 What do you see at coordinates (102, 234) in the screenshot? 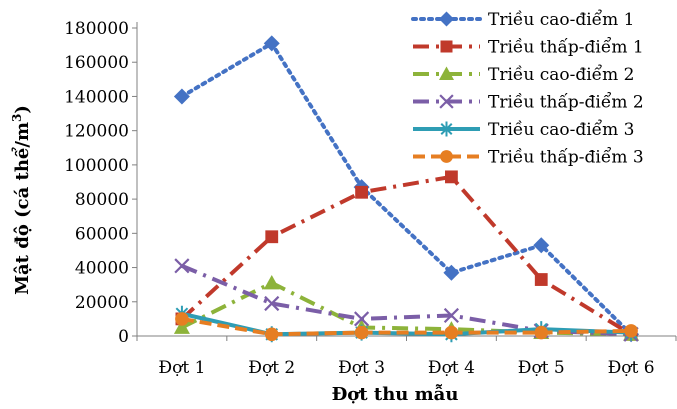
I see `y-tick-label: 60000` at bounding box center [102, 234].